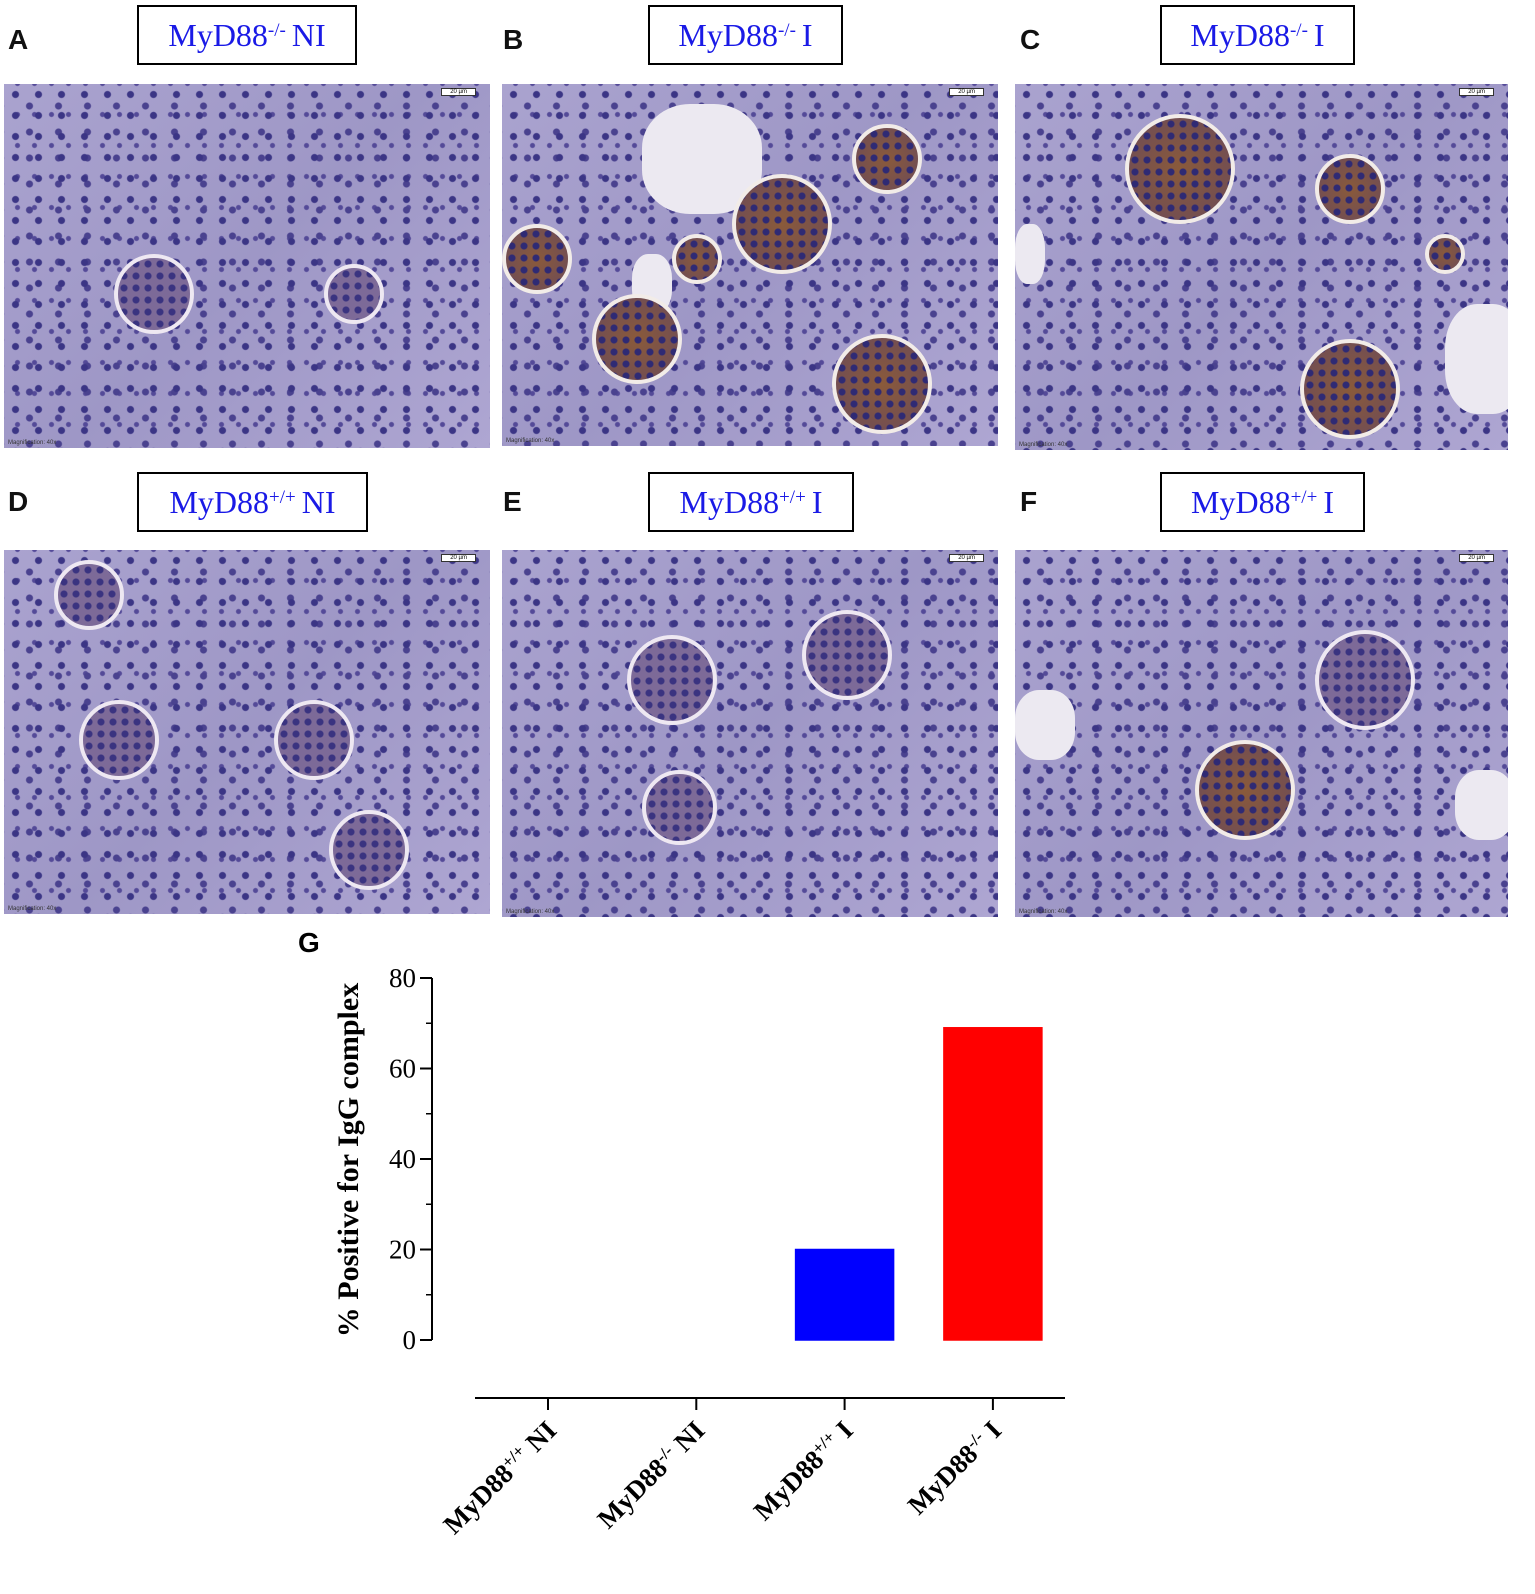 The width and height of the screenshot is (1535, 1594). Describe the element at coordinates (1030, 39) in the screenshot. I see `panel-letter: C` at that location.